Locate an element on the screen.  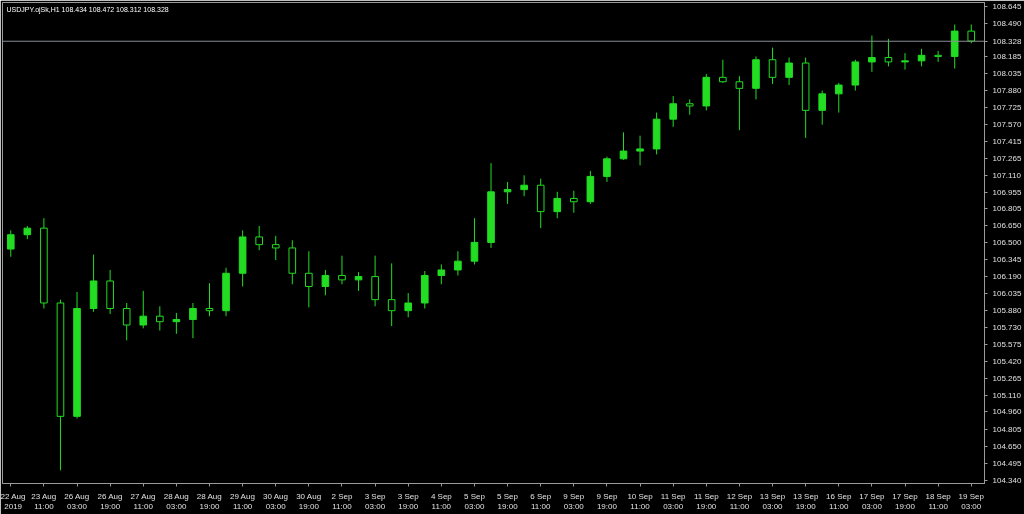
x-tick-label: 29 Aug 11:00 is located at coordinates (242, 501).